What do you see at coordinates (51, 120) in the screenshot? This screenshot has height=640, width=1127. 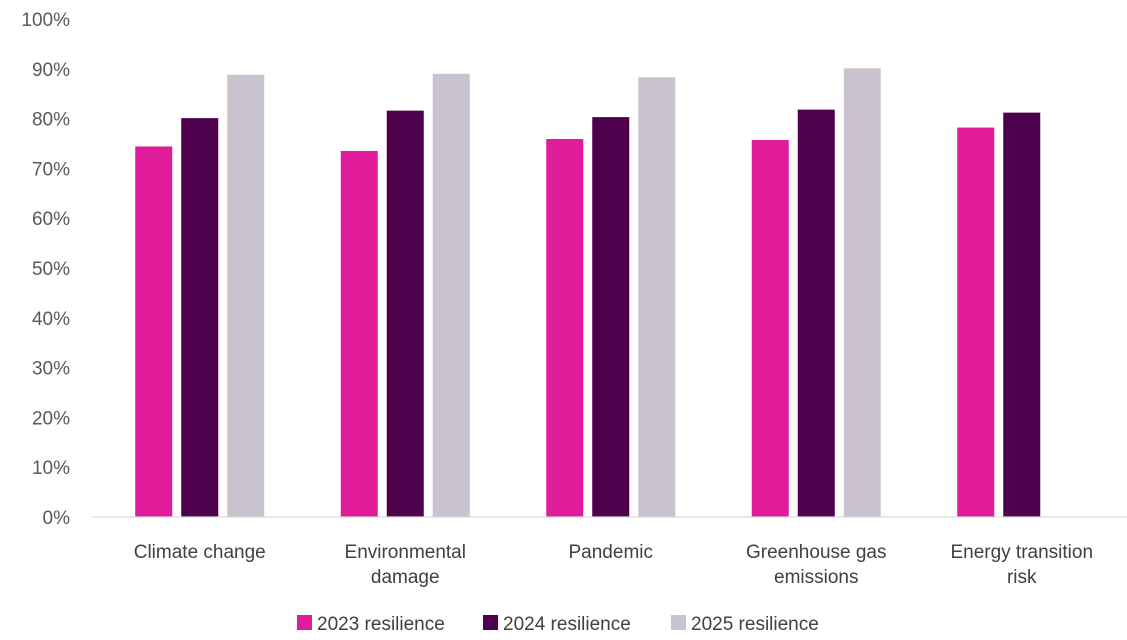 I see `y-tick-label: 80%` at bounding box center [51, 120].